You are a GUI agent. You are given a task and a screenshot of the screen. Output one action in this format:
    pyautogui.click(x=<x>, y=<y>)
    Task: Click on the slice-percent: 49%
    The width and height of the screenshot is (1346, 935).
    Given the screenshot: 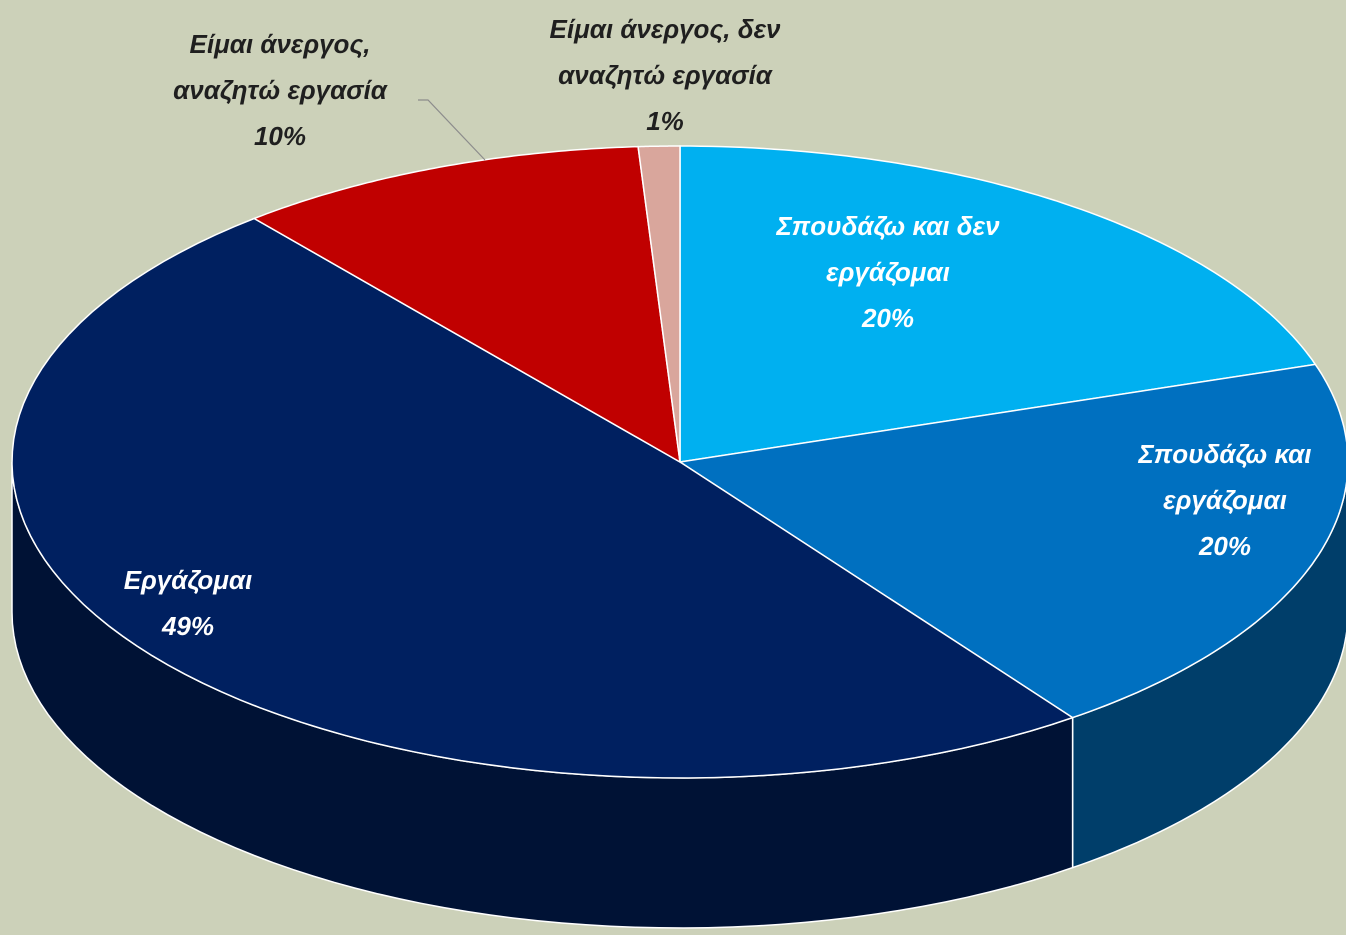 What is the action you would take?
    pyautogui.click(x=188, y=626)
    